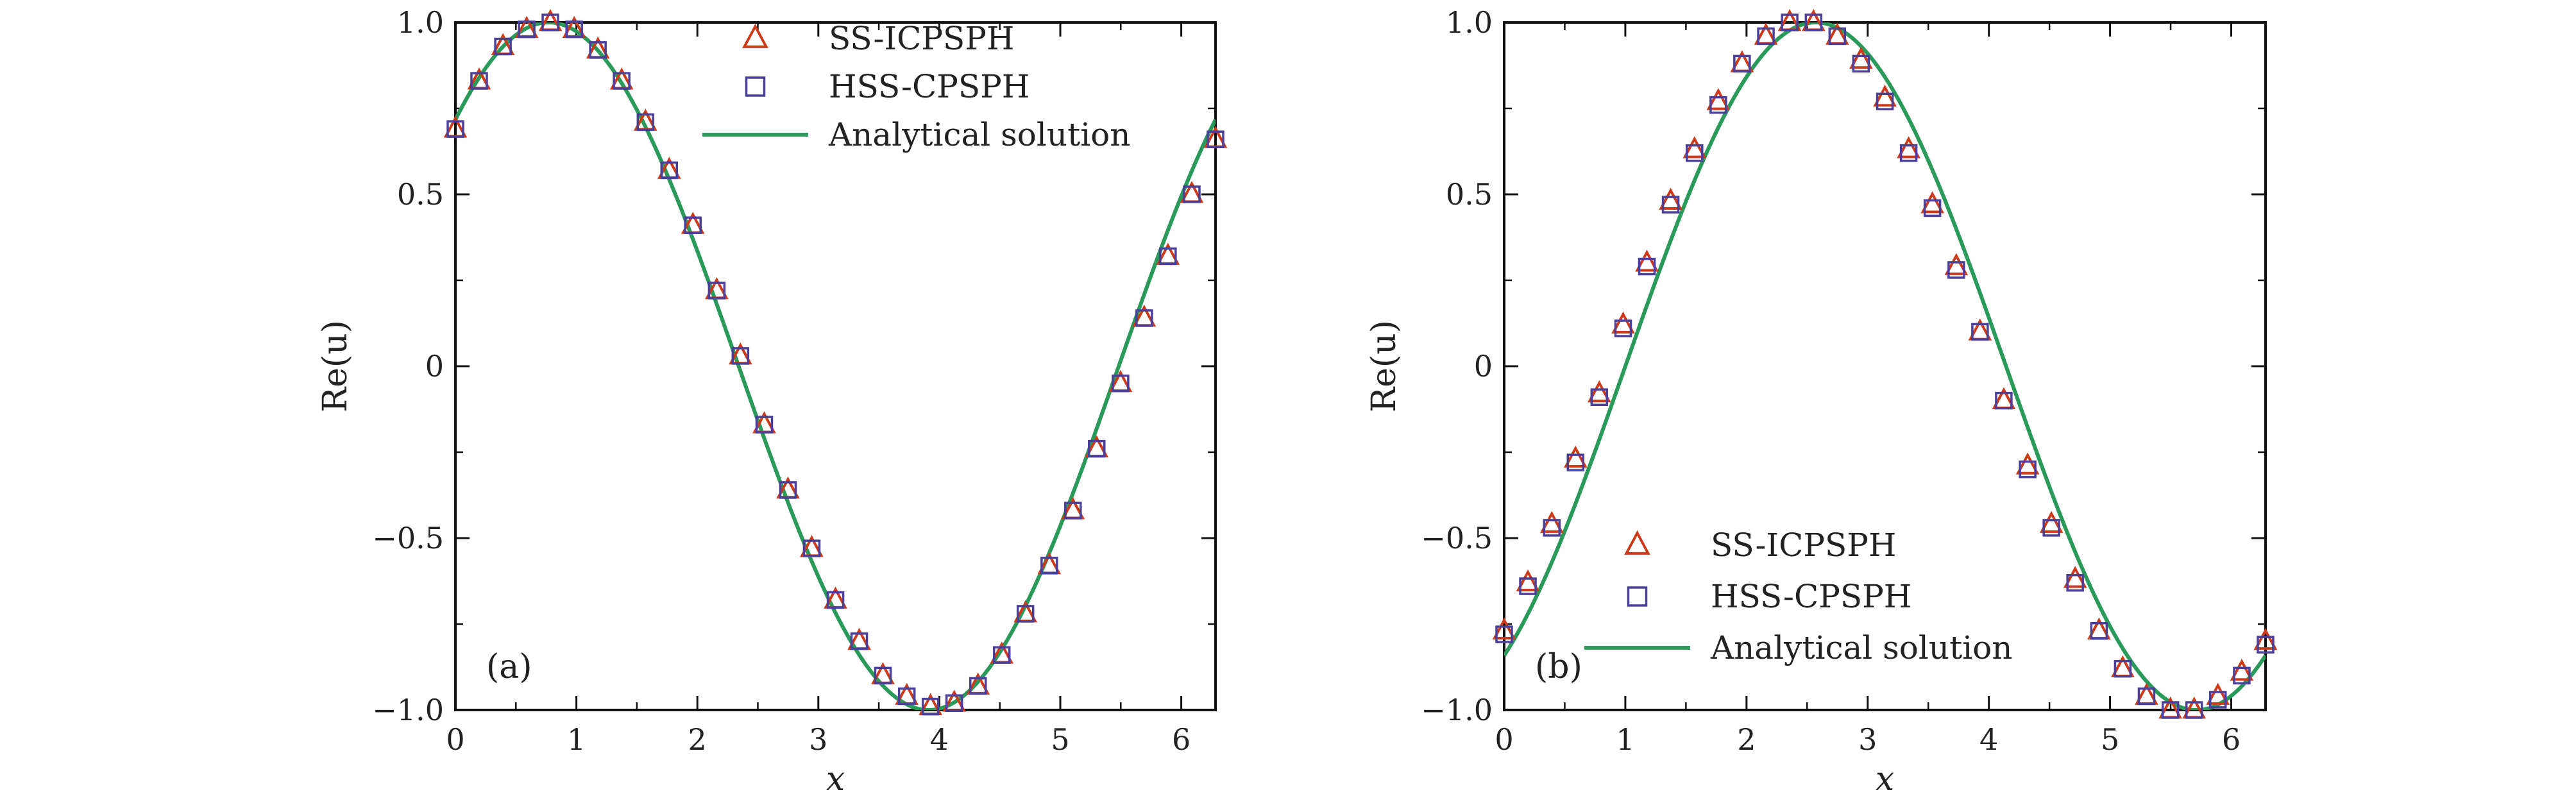 Image resolution: width=2576 pixels, height=803 pixels. I want to click on legend-triangle-icon, so click(755, 36).